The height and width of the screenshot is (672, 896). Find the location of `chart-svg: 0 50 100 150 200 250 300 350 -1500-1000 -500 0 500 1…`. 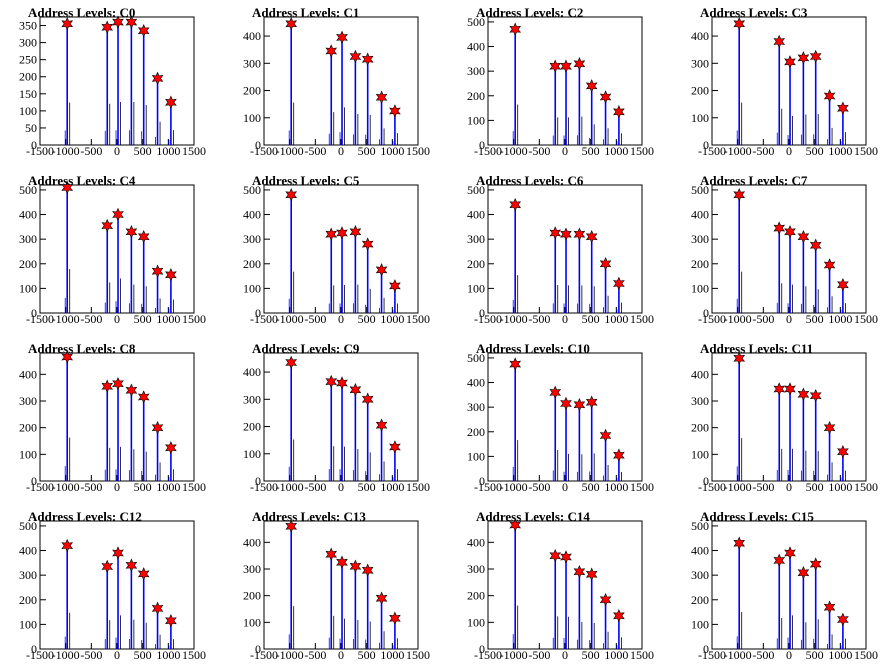

chart-svg: 0 50 100 150 200 250 300 350 -1500-1000 -500 0 500 1… is located at coordinates (112, 86).